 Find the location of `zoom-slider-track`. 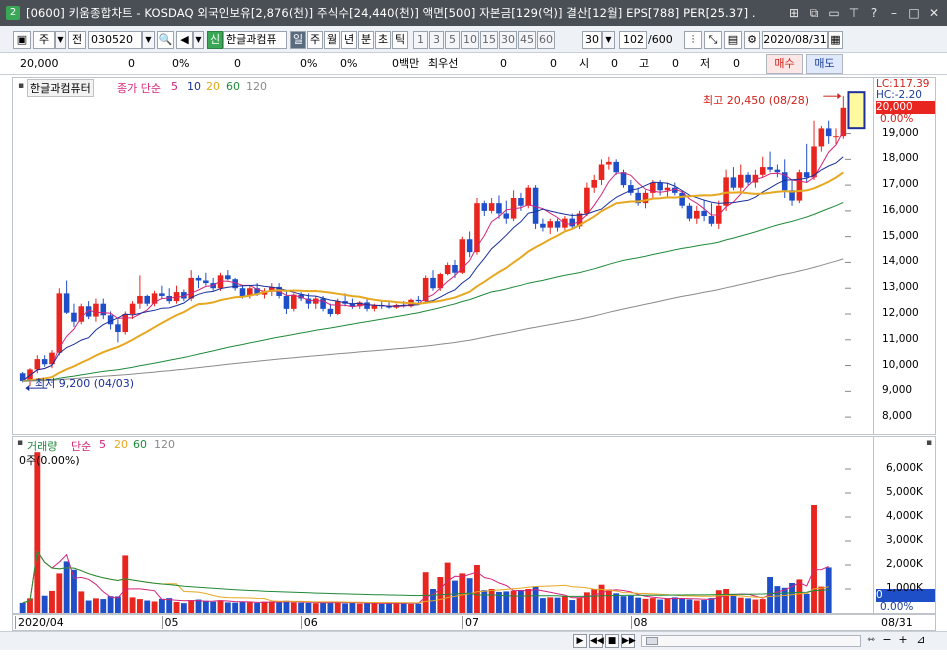

zoom-slider-track is located at coordinates (751, 641).